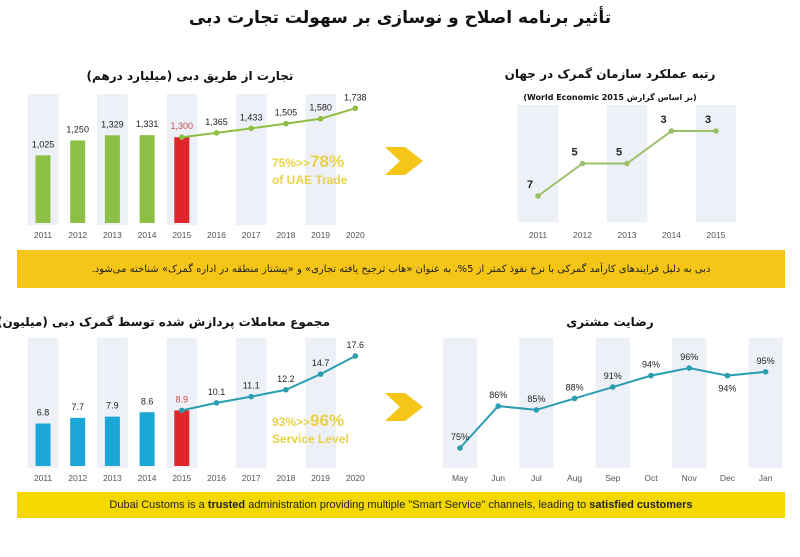 This screenshot has width=800, height=557. I want to click on data-label: 17.6, so click(356, 345).